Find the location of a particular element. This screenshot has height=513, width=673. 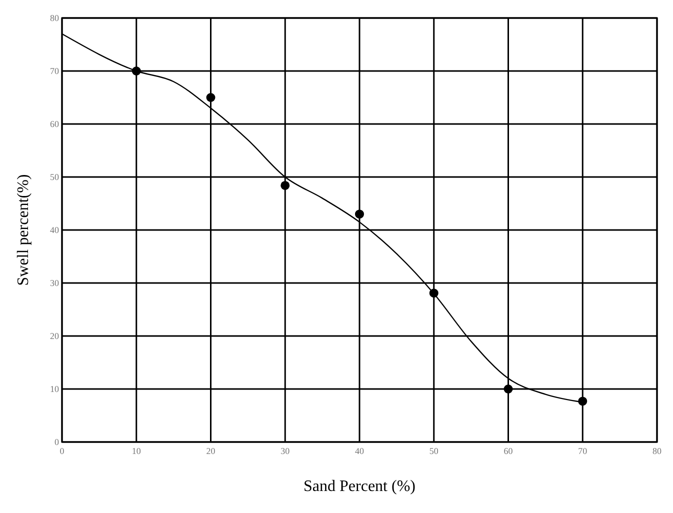

y-tick-label: 0 is located at coordinates (57, 442).